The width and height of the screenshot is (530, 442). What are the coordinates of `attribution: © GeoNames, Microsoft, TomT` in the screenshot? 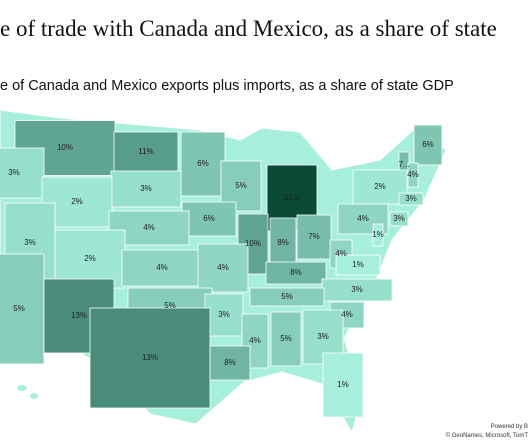 It's located at (487, 435).